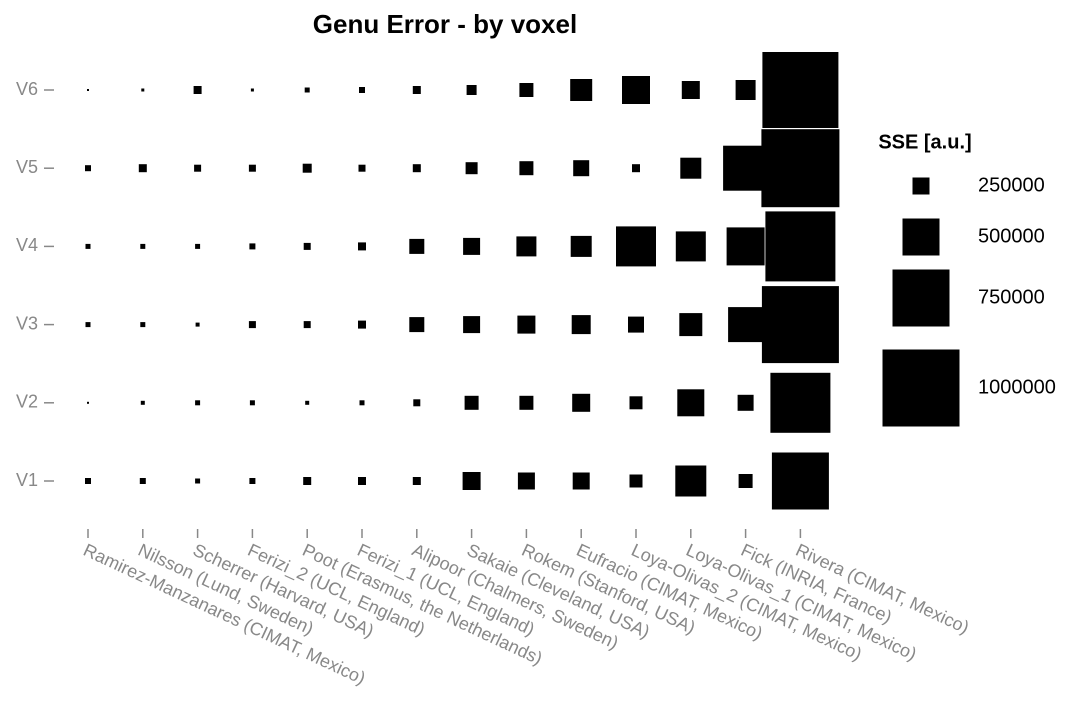 Image resolution: width=1072 pixels, height=711 pixels. I want to click on y-tick-label: V2, so click(27, 402).